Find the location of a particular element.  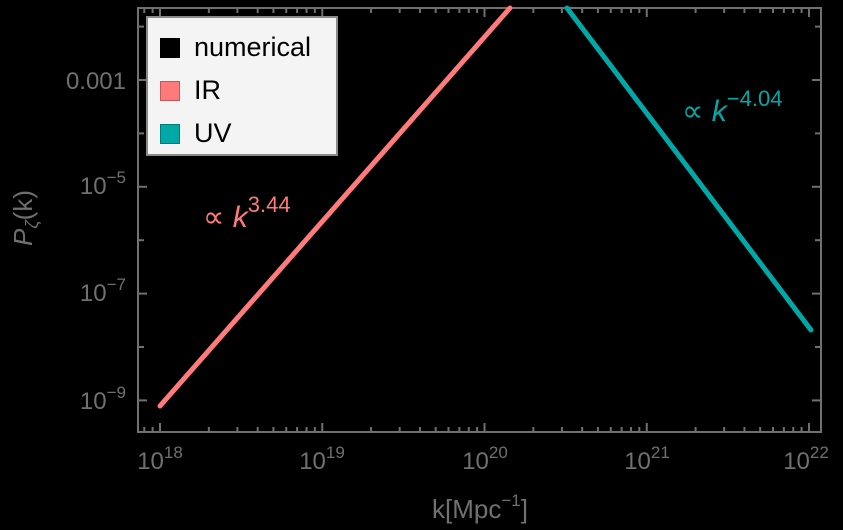

y-tick-label: 10⁻⁵ is located at coordinates (103, 184).